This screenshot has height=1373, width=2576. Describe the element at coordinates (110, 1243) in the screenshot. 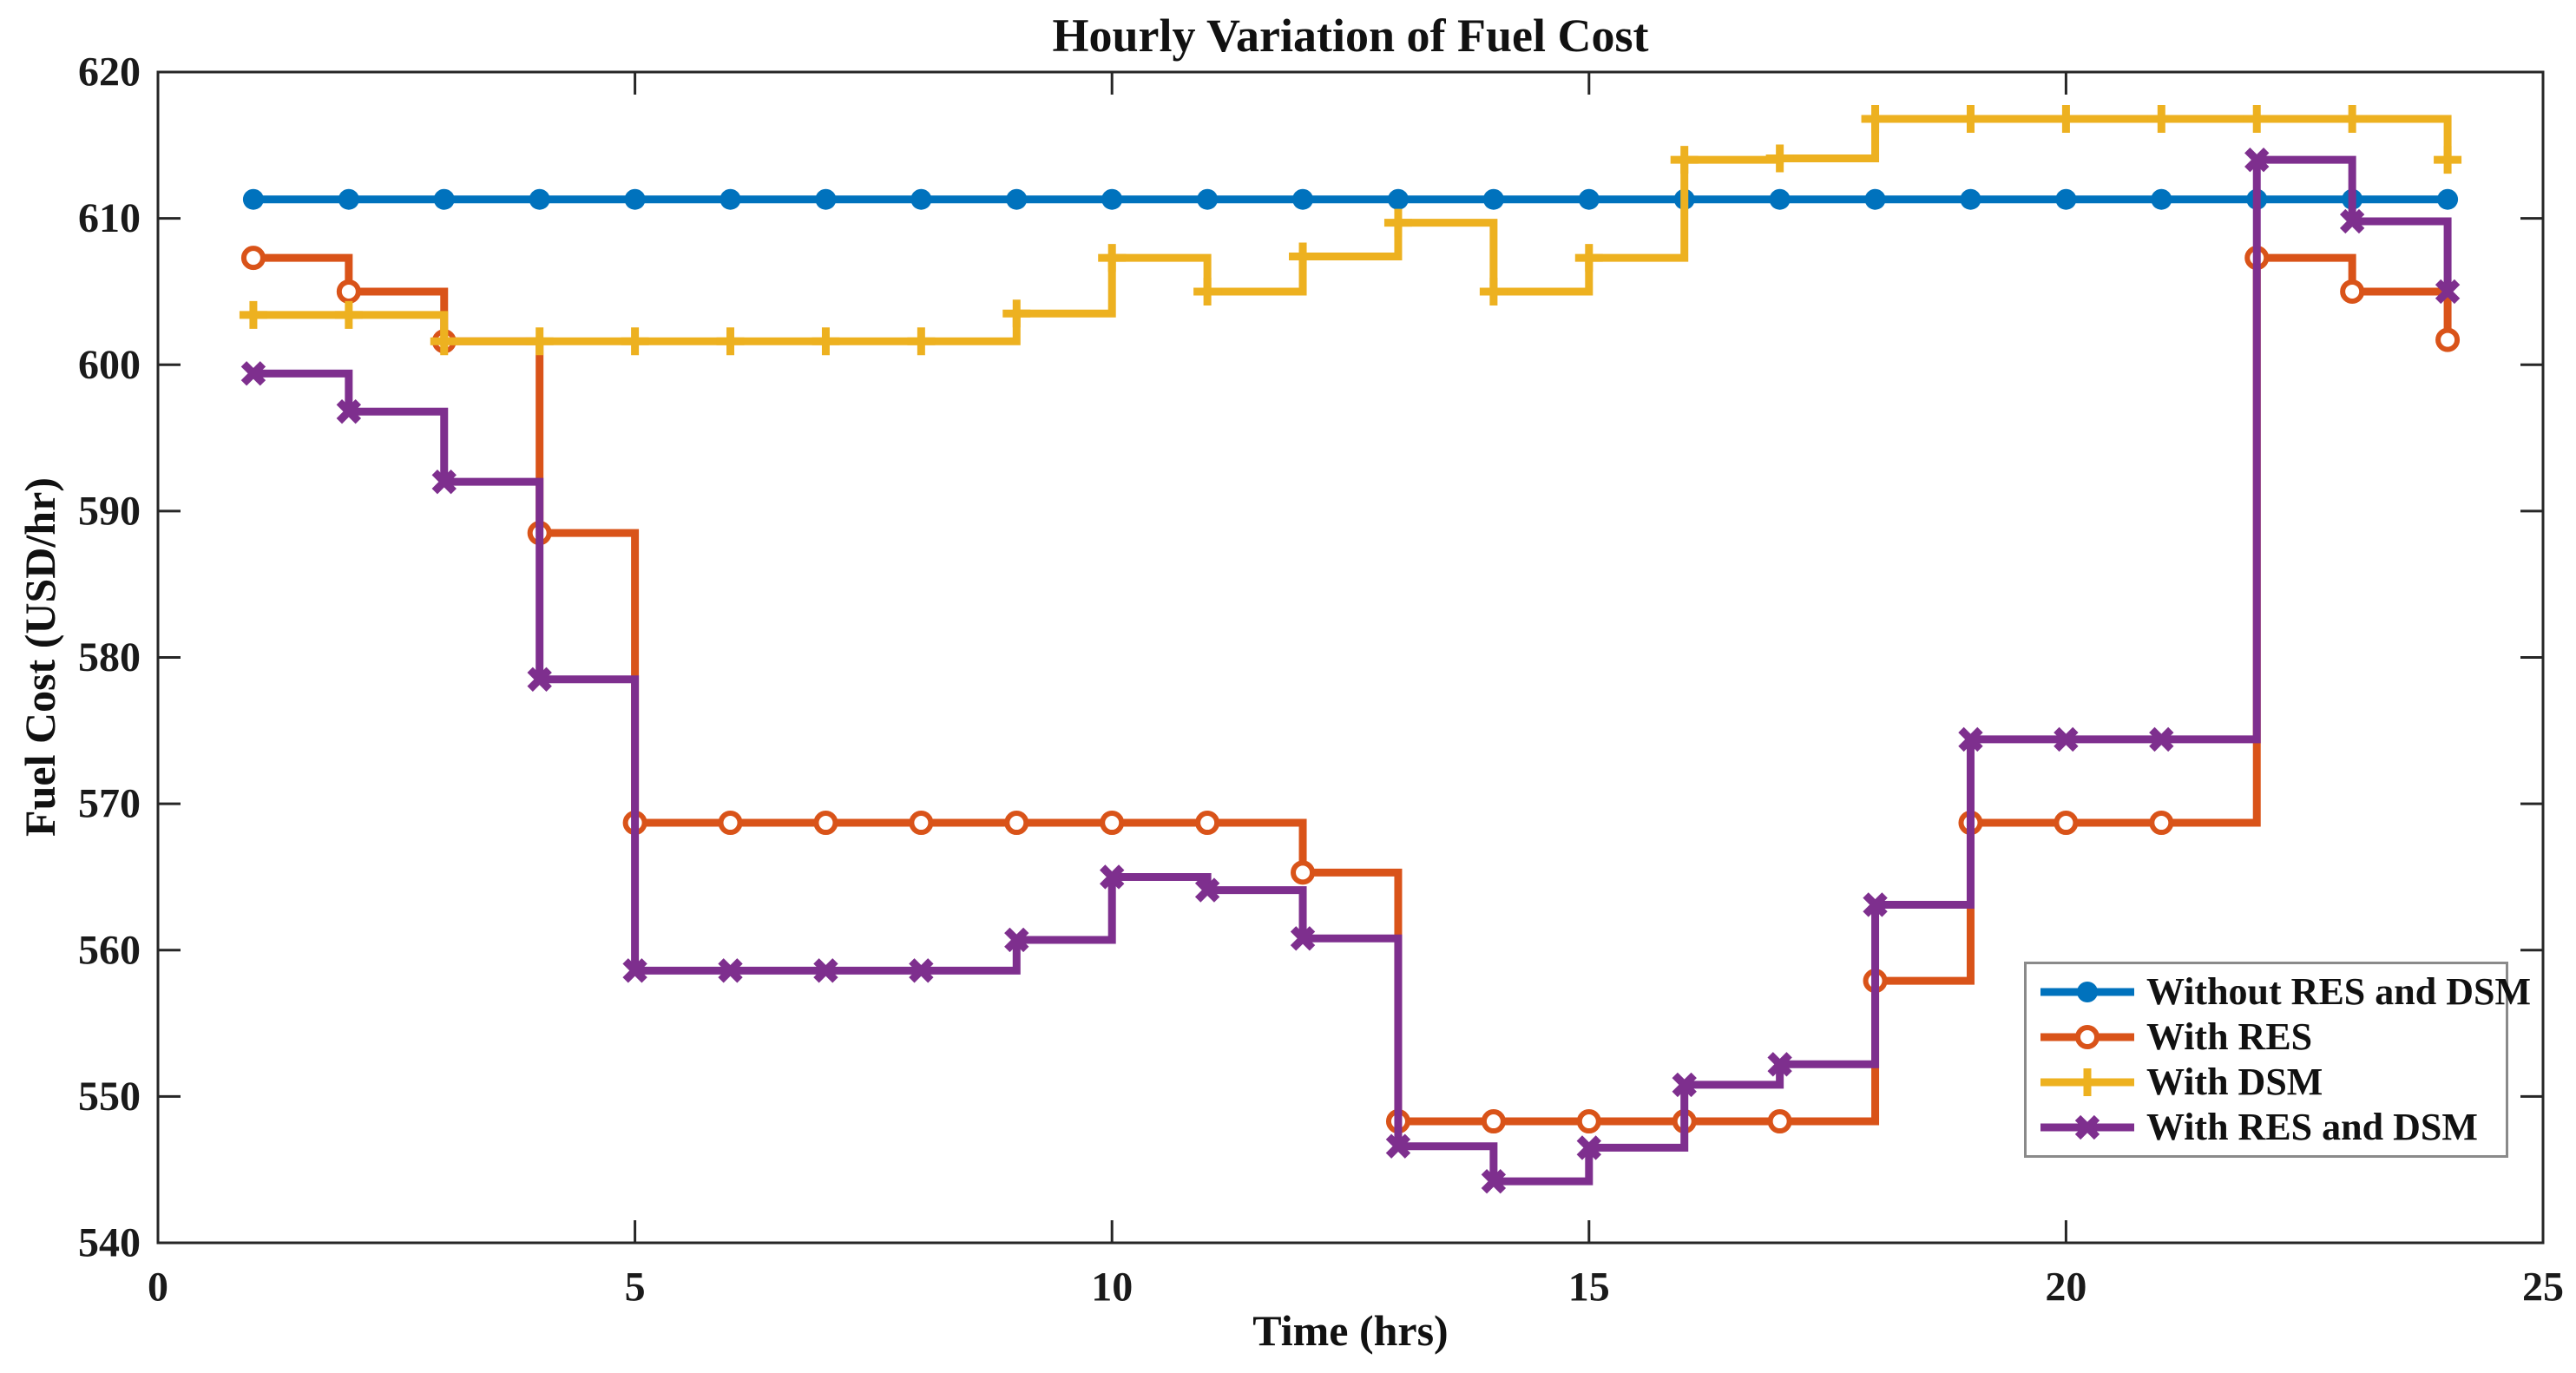

I see `y-tick-label: 540` at that location.